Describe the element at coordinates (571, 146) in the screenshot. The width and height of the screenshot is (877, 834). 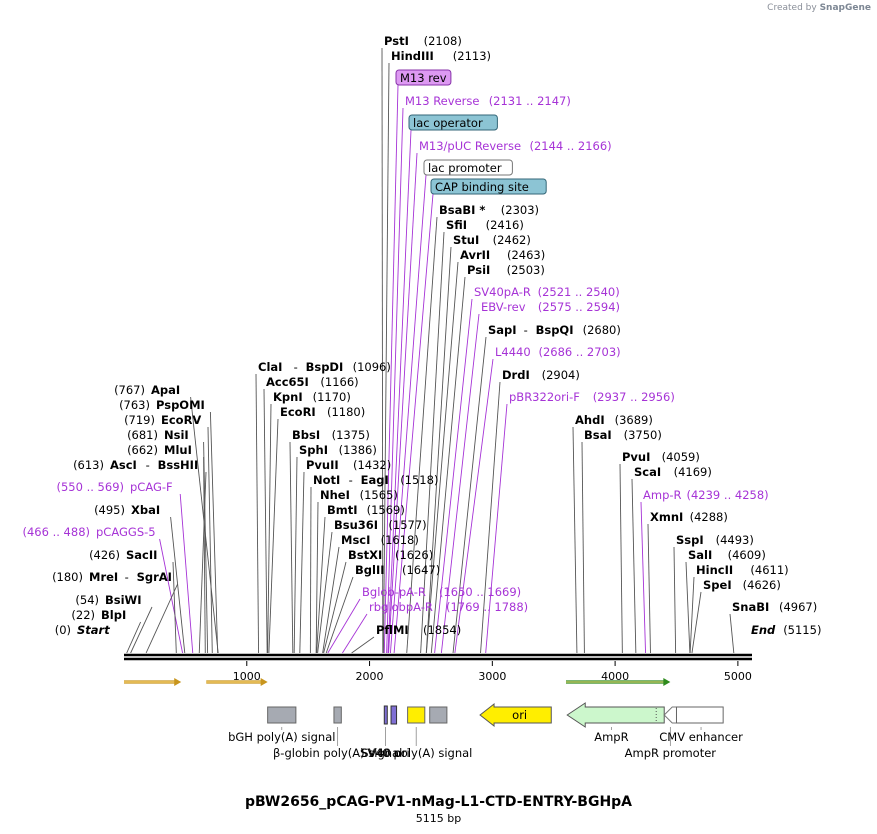
I see `site-position: (2144 .. 2166)` at that location.